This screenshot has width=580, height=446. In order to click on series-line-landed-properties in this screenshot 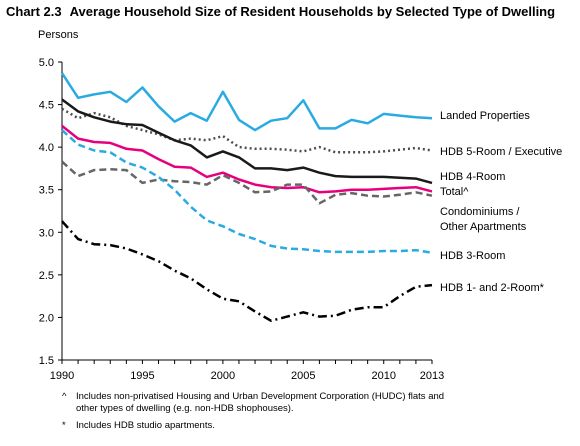, I will do `click(246, 102)`.